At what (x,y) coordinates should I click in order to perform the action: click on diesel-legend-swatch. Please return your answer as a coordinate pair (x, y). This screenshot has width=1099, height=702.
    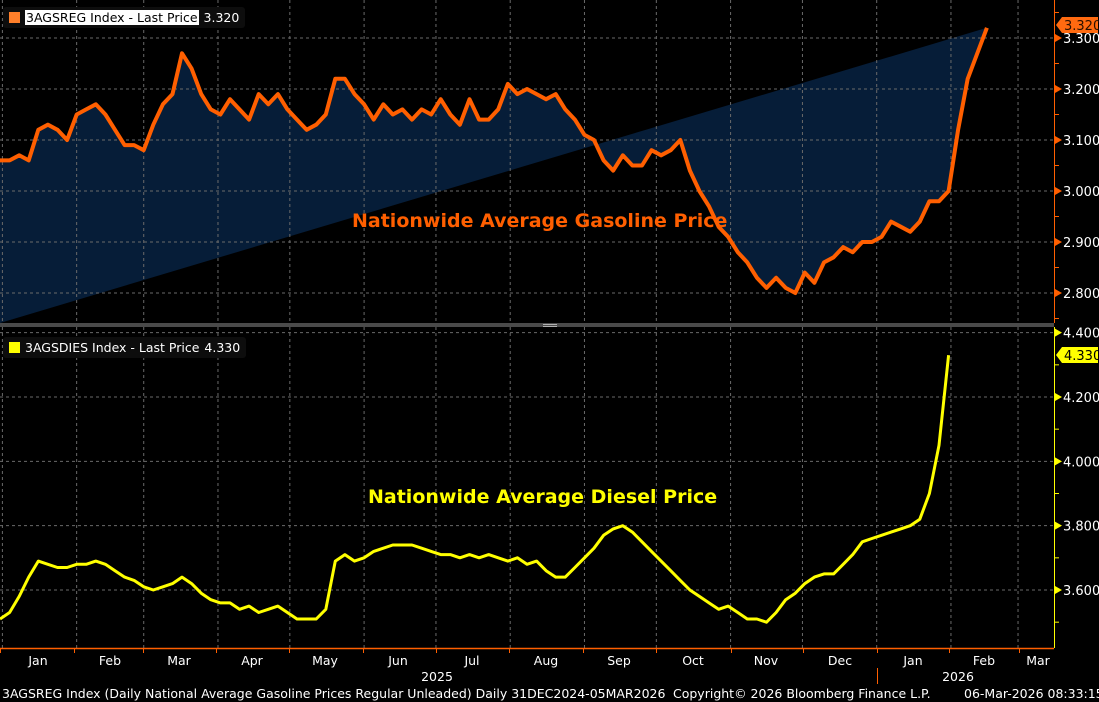
    Looking at the image, I should click on (14, 347).